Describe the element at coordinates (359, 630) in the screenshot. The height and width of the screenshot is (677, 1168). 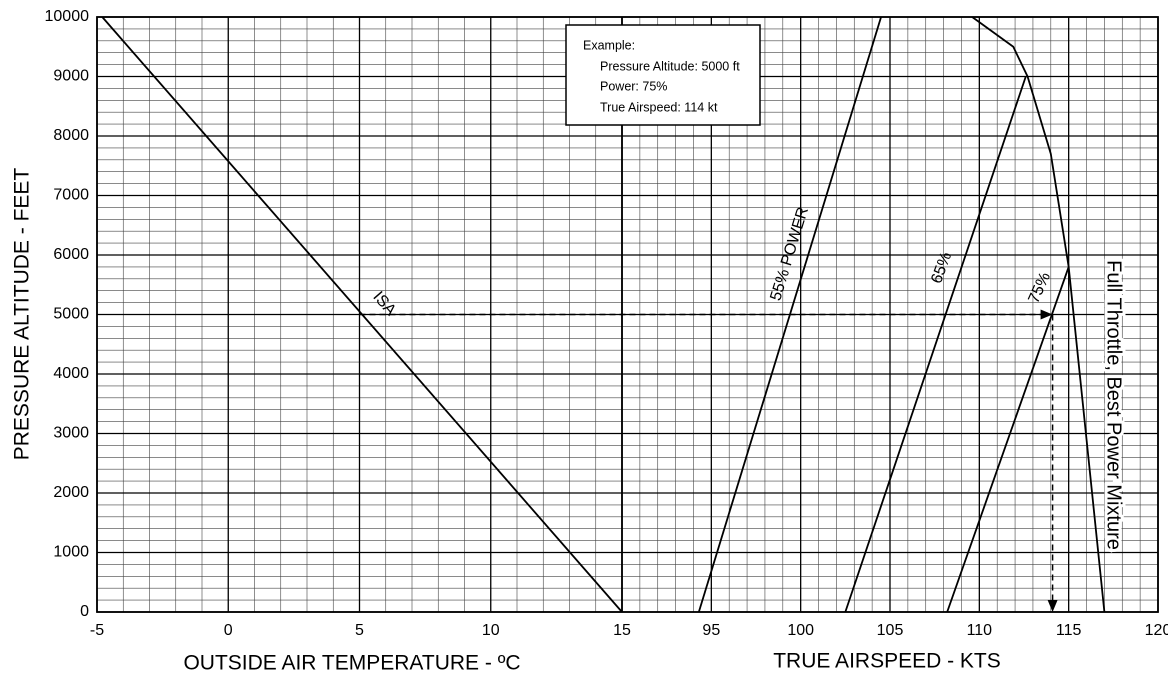
I see `x-tick-label: 5` at that location.